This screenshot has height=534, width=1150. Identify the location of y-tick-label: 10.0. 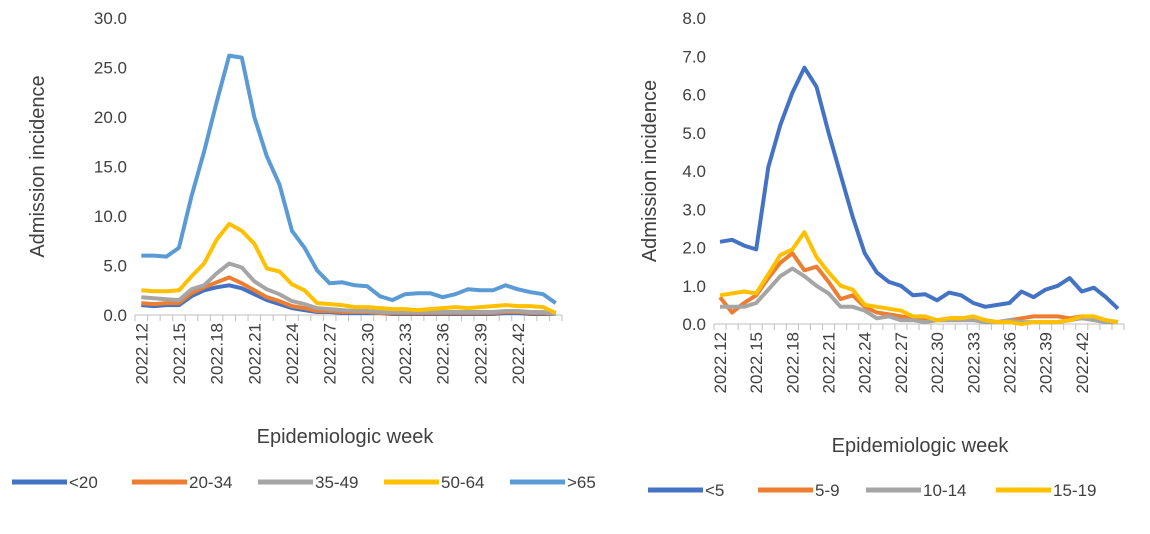
(110, 216).